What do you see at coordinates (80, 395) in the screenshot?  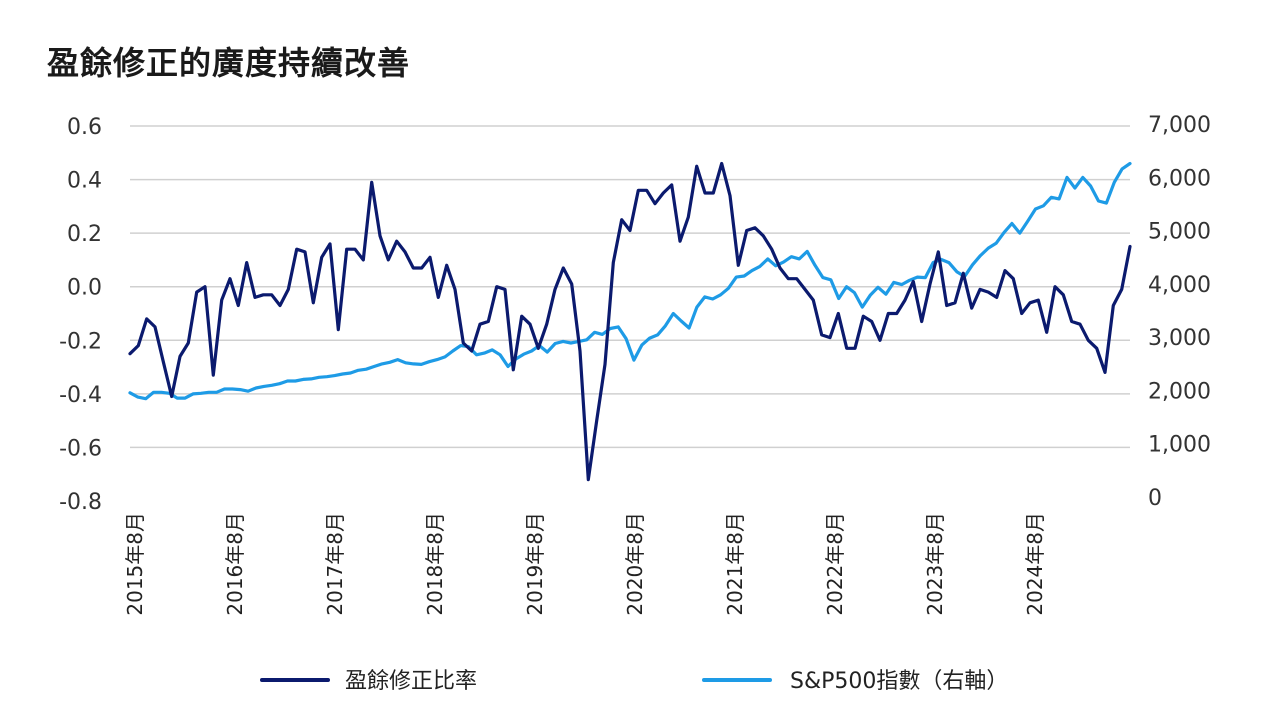 I see `y-left-tick-label: -0.4` at bounding box center [80, 395].